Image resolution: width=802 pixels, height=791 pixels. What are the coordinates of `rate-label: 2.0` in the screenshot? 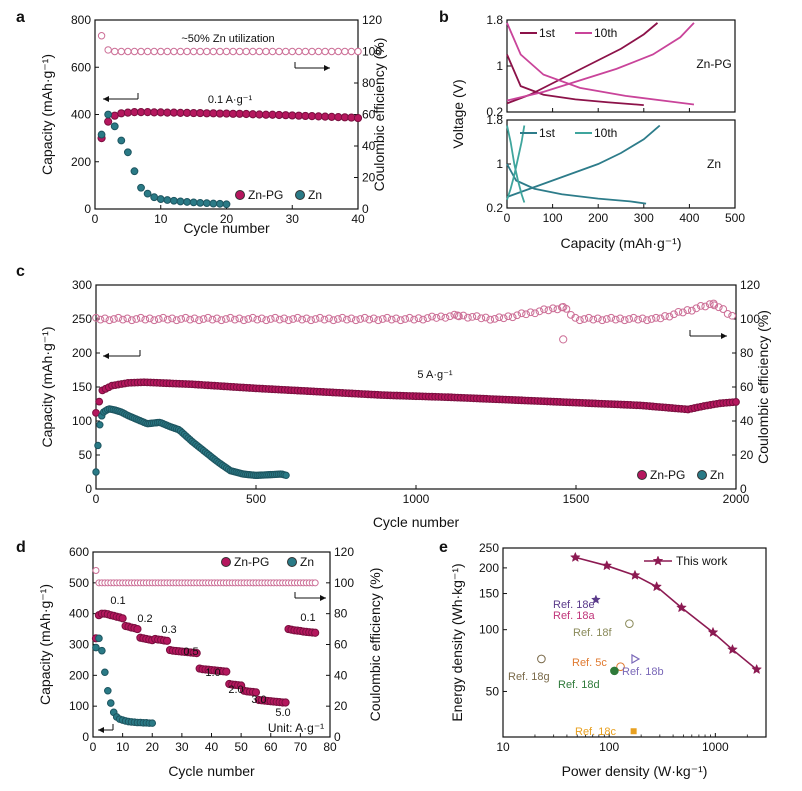 It's located at (235, 690).